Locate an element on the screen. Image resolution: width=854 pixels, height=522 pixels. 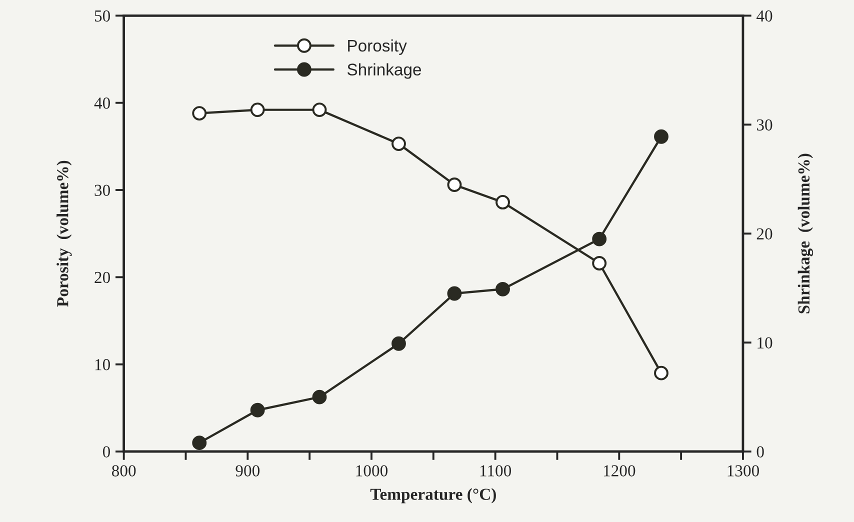
y2-tick-label: 10 is located at coordinates (765, 343).